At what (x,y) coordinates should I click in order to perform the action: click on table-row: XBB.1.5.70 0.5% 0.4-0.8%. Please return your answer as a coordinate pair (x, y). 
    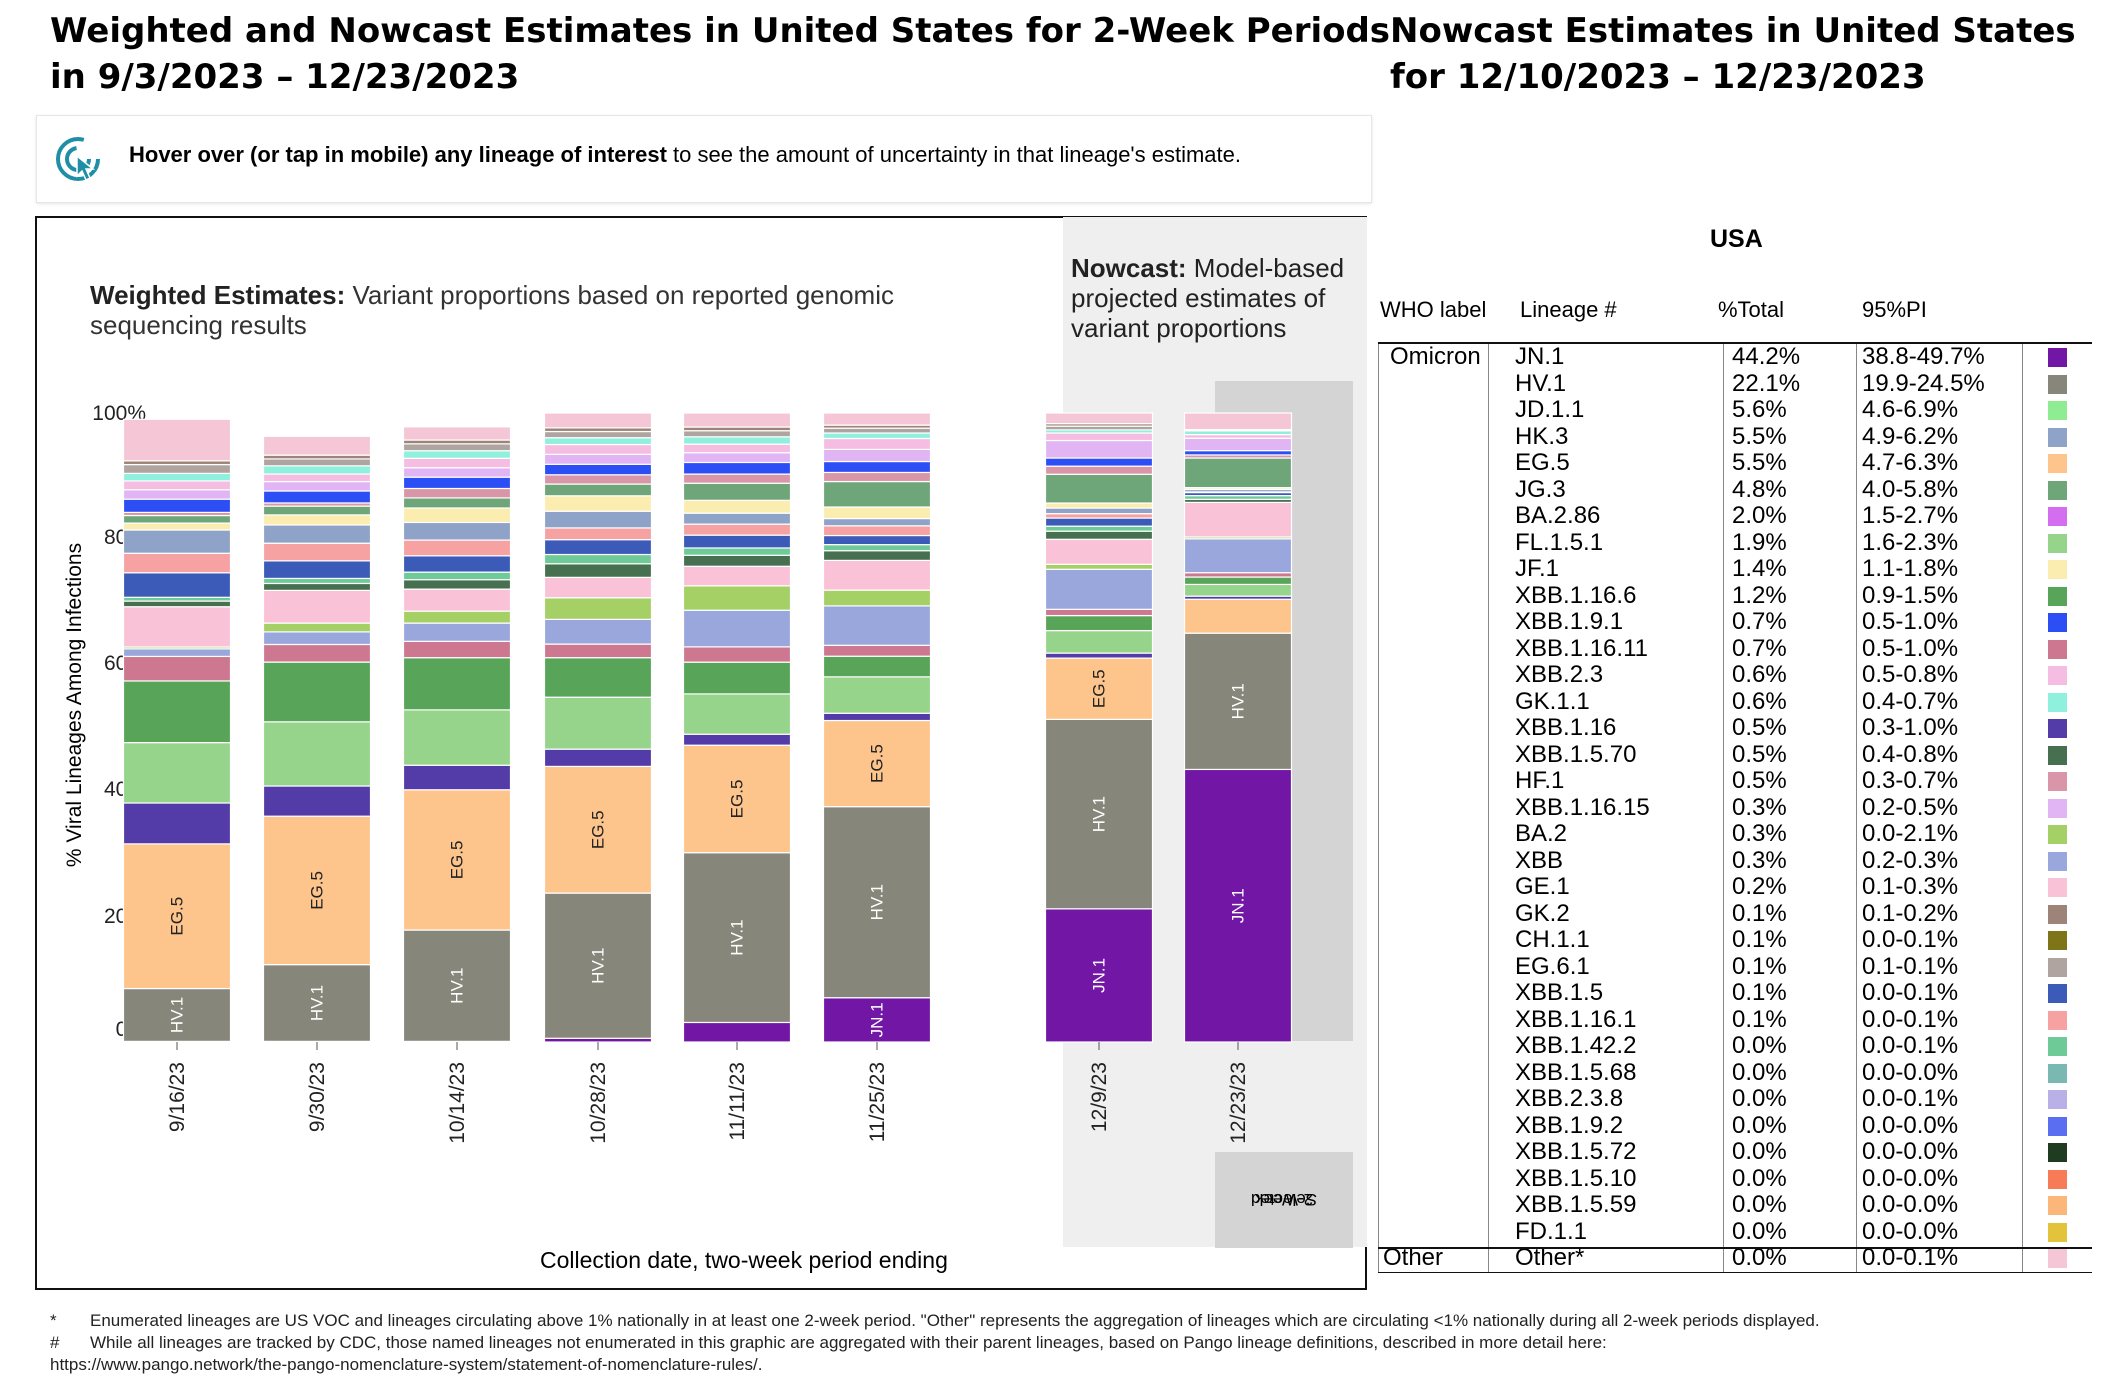
    Looking at the image, I should click on (1061, 754).